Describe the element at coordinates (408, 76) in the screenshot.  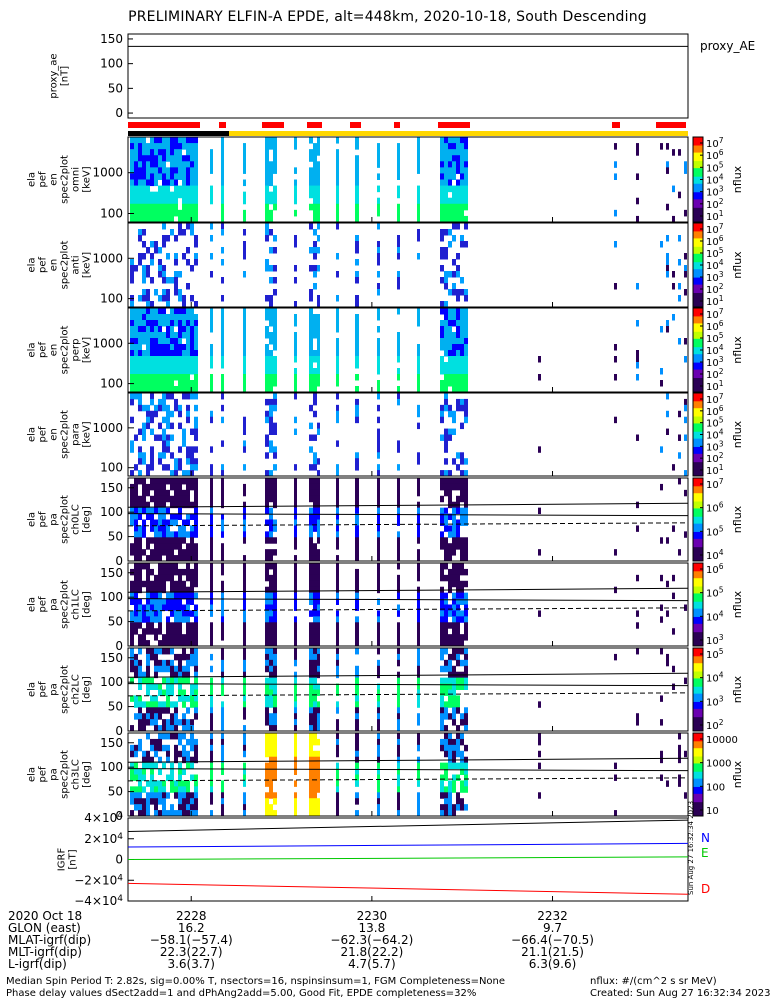
I see `proxy-ae-frame` at that location.